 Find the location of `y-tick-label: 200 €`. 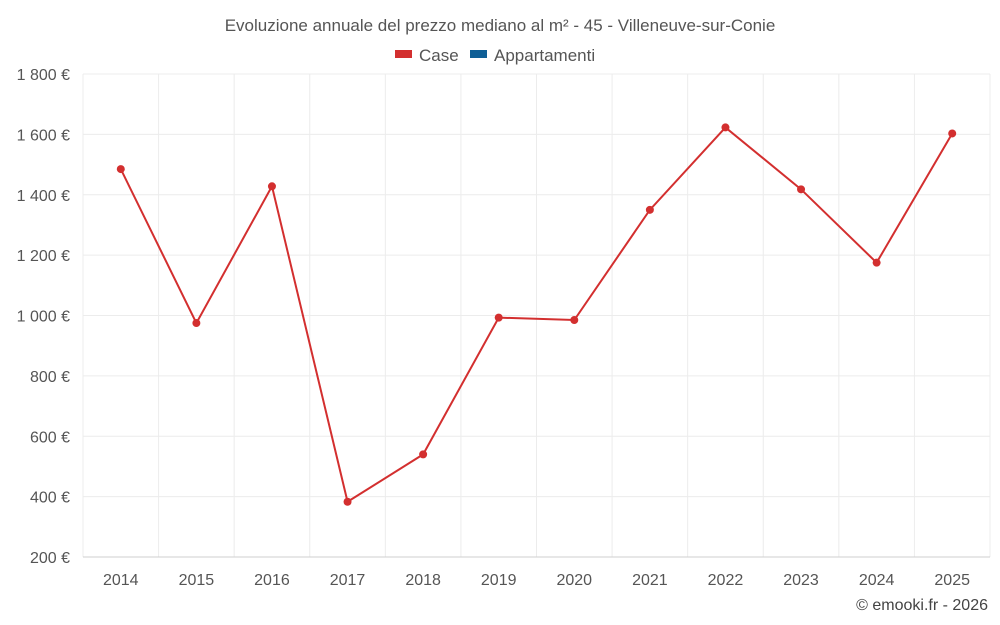

y-tick-label: 200 € is located at coordinates (50, 558).